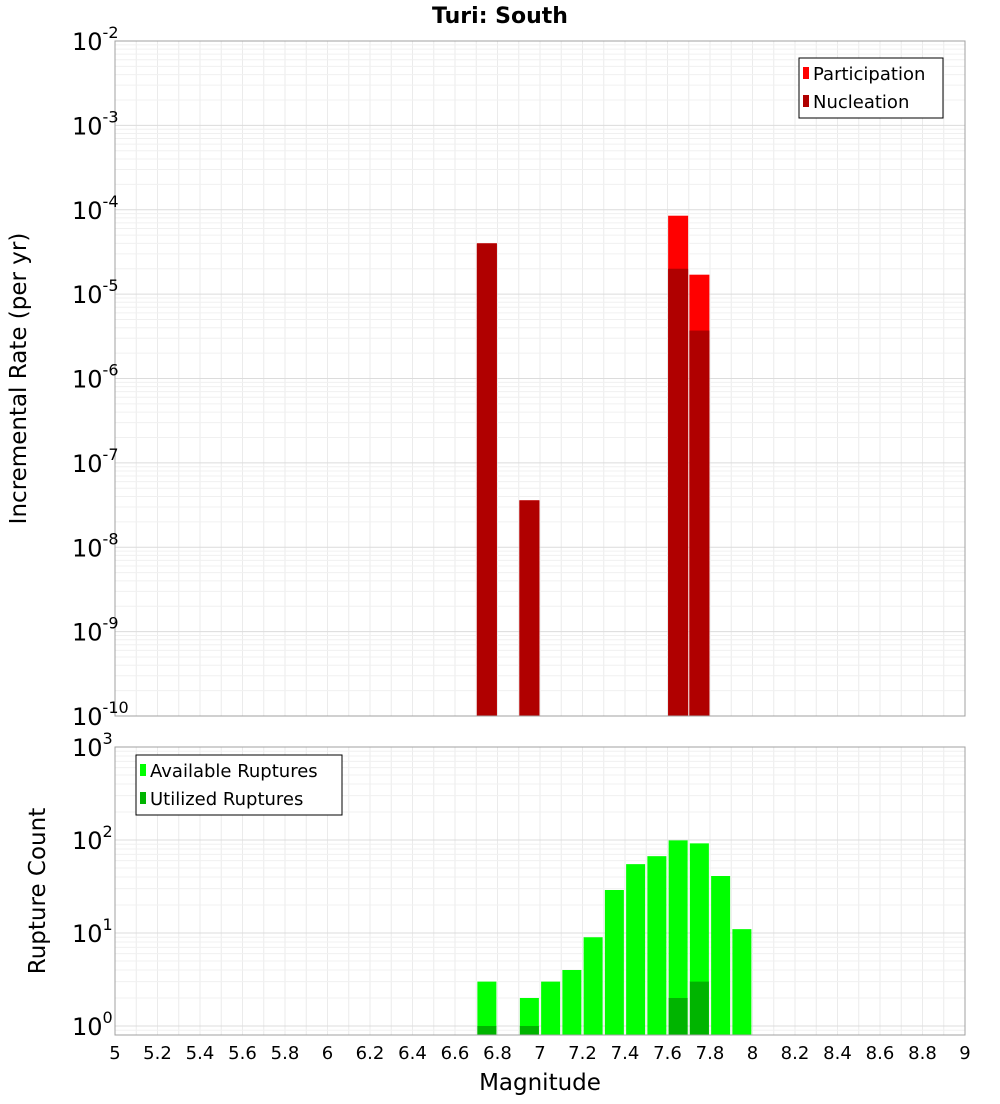 The height and width of the screenshot is (1104, 1000). What do you see at coordinates (582, 1053) in the screenshot?
I see `x-tick-label: 7.2` at bounding box center [582, 1053].